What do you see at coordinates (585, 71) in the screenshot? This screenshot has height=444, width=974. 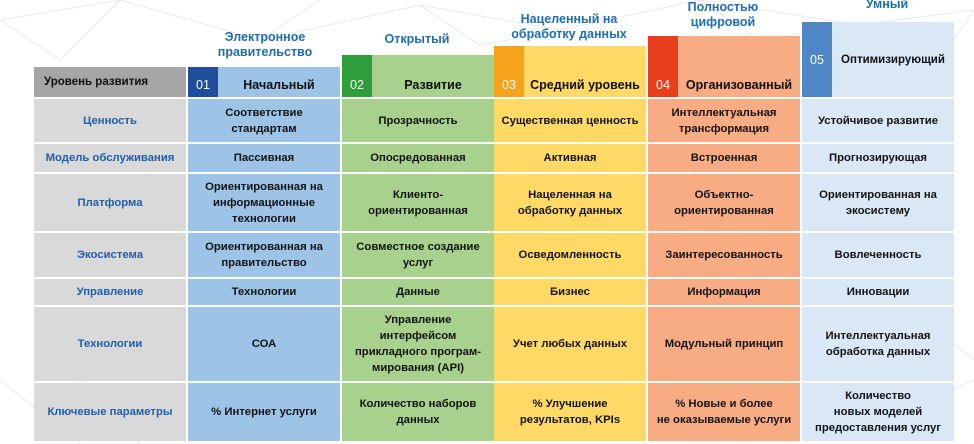 I see `level-name-3: Средний уровень` at bounding box center [585, 71].